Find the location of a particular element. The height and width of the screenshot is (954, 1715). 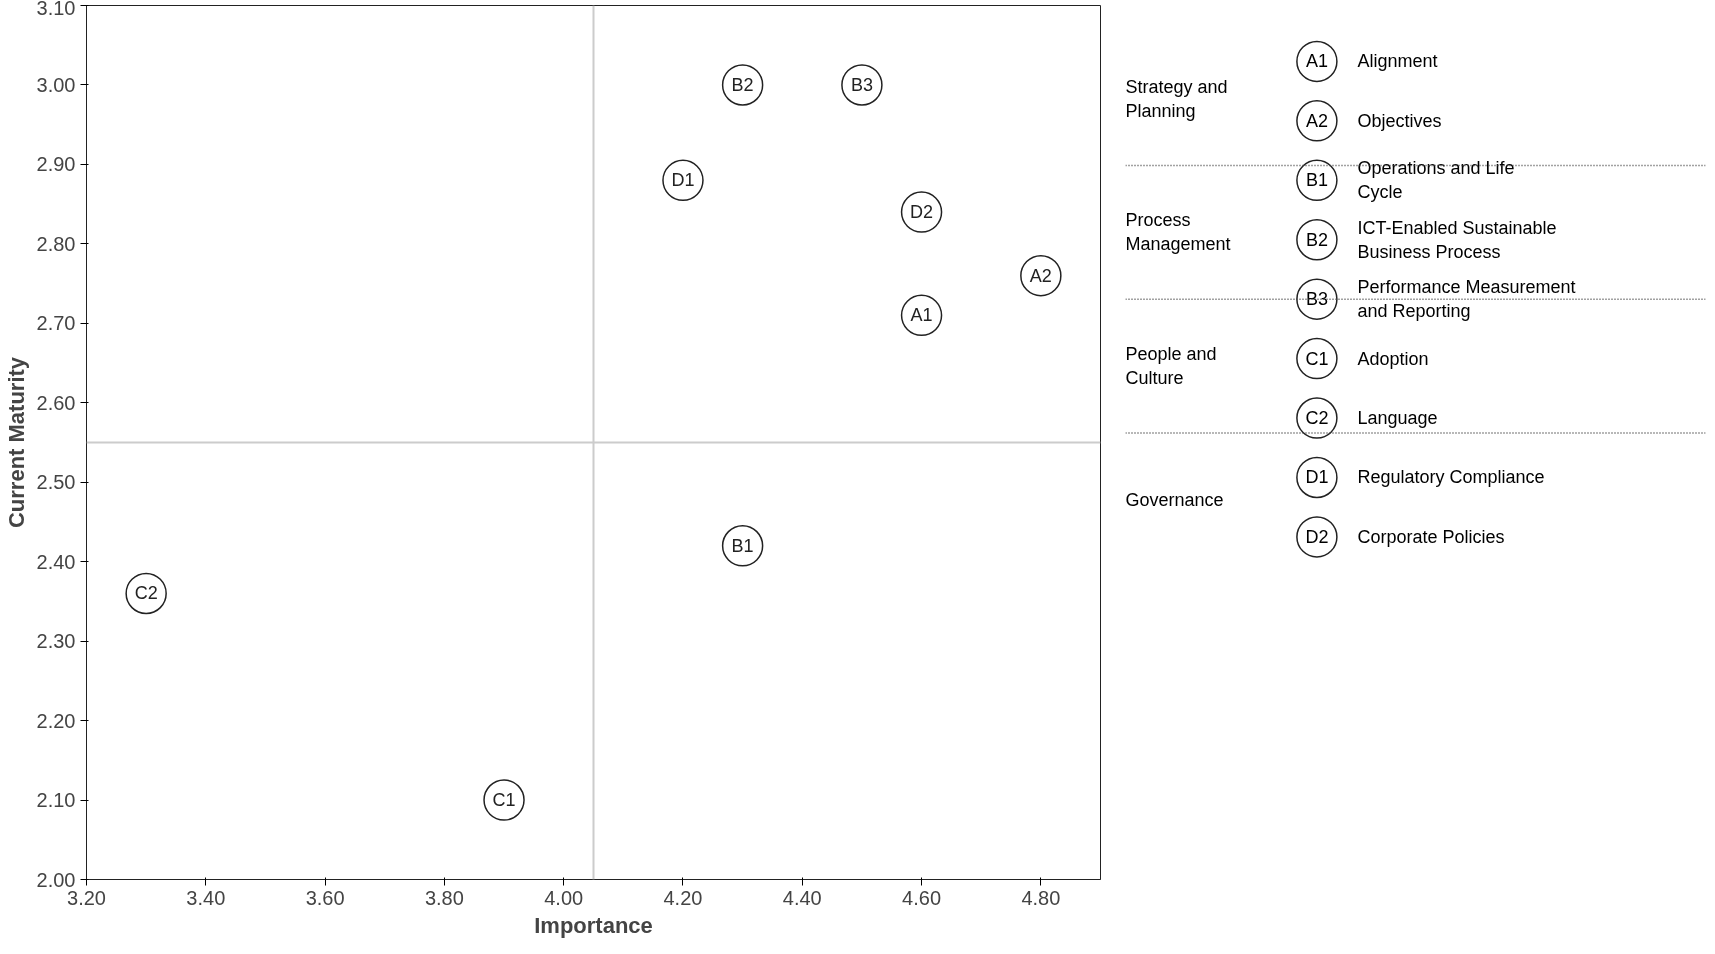

legend-label: Regulatory Compliance is located at coordinates (1451, 477).